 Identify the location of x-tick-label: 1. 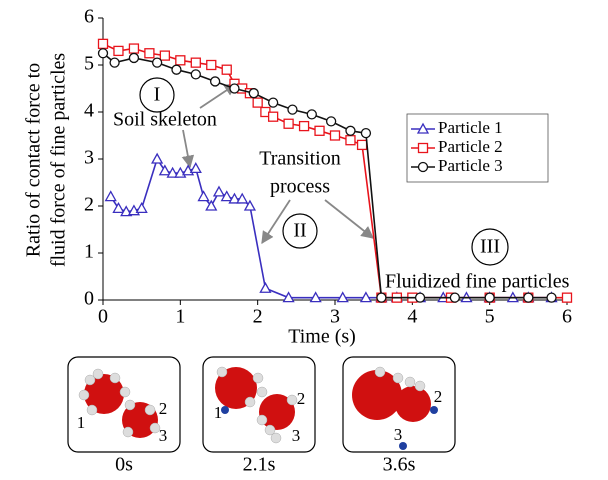
(180, 317).